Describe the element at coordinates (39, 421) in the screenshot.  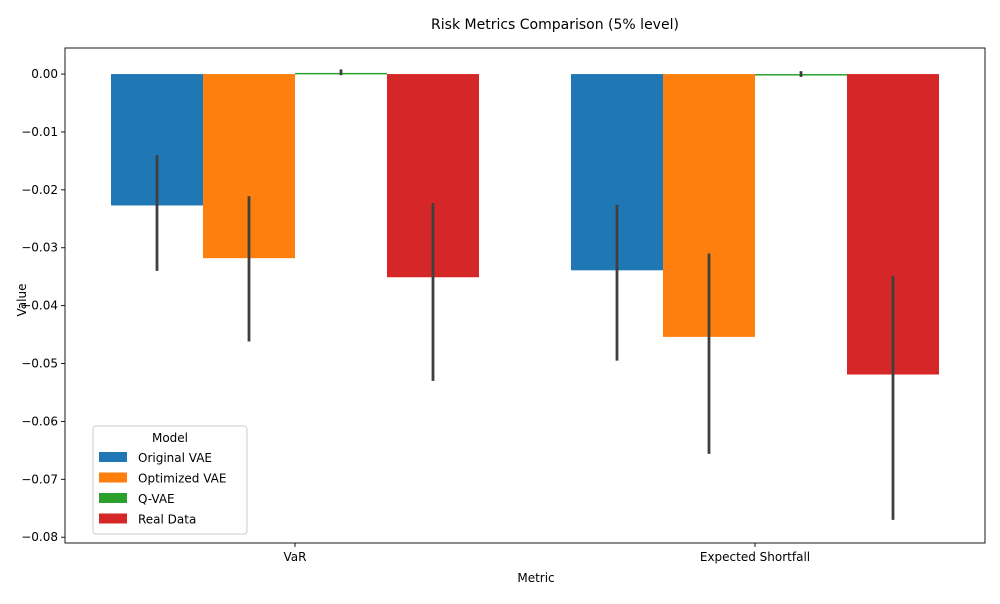
I see `y-tick-label: −0.06` at that location.